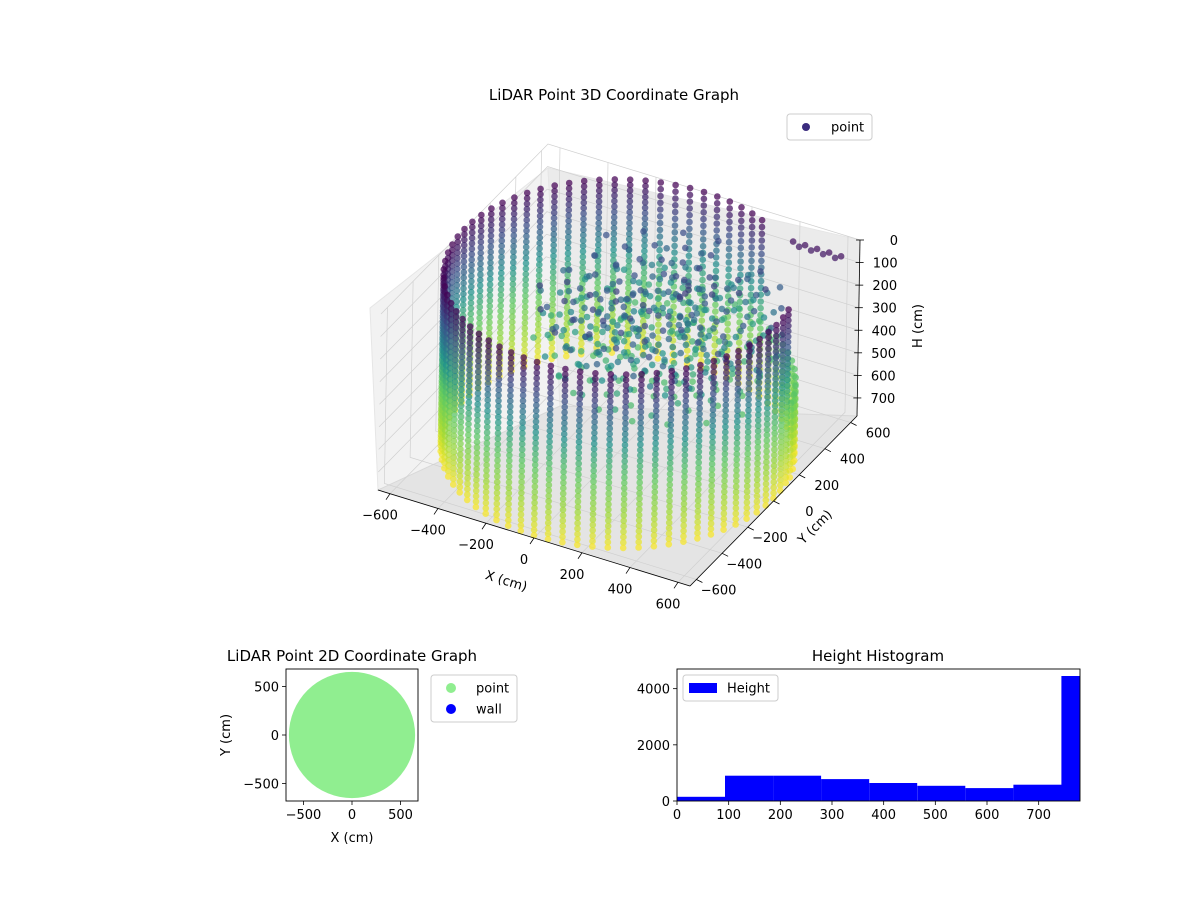 The width and height of the screenshot is (1200, 900). I want to click on x-tick-label: 500, so click(935, 815).